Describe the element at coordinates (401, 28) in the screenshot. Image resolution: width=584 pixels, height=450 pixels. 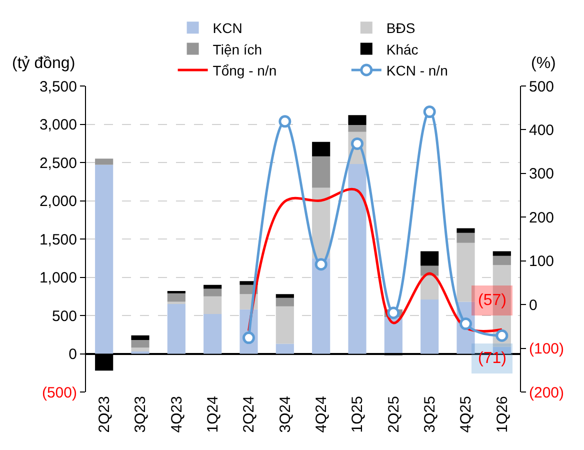
I see `legend-label: BĐS` at that location.